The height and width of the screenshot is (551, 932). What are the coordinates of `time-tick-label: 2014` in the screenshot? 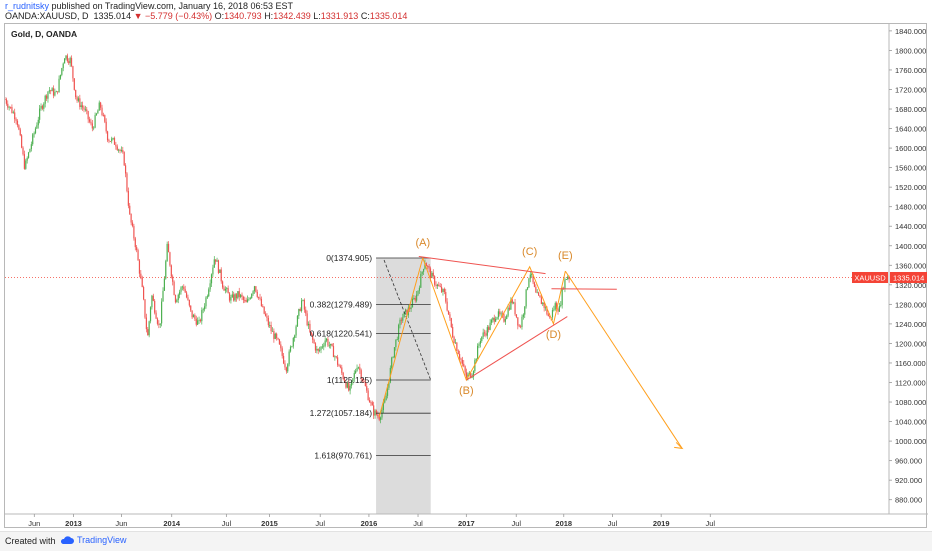 It's located at (172, 523).